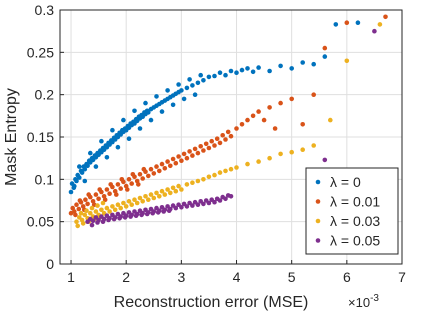 Image resolution: width=425 pixels, height=320 pixels. What do you see at coordinates (347, 277) in the screenshot?
I see `x-tick-label: 6` at bounding box center [347, 277].